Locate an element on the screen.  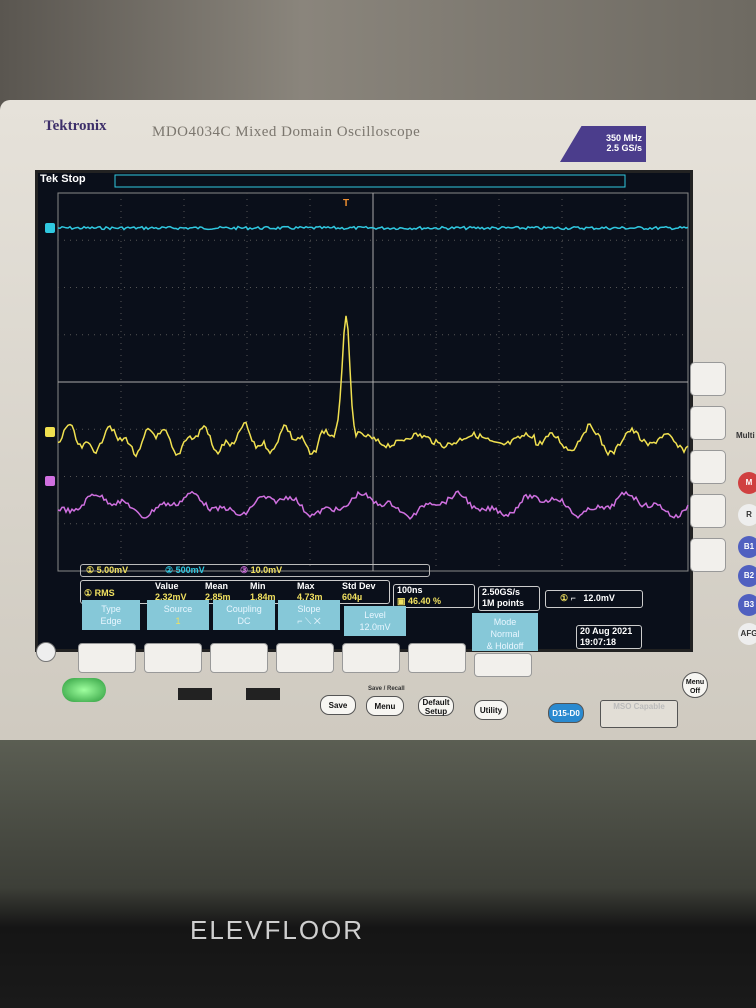
save-recall-label: Save / Recall is located at coordinates (386, 689).